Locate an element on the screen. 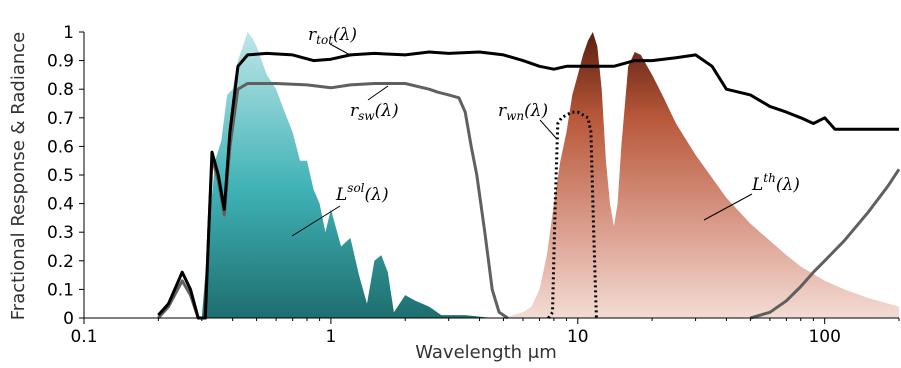  svg-text: rsw(λ) is located at coordinates (374, 112).